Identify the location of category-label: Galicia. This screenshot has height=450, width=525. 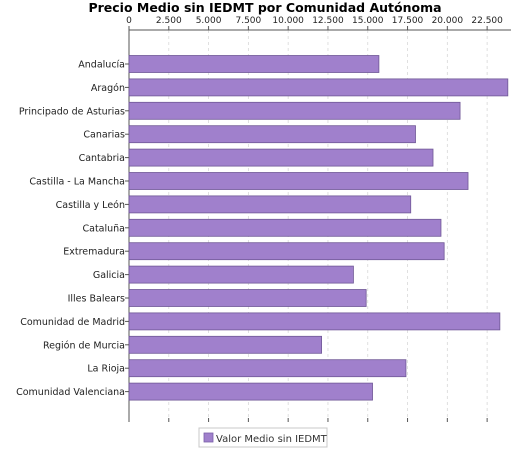
(109, 275).